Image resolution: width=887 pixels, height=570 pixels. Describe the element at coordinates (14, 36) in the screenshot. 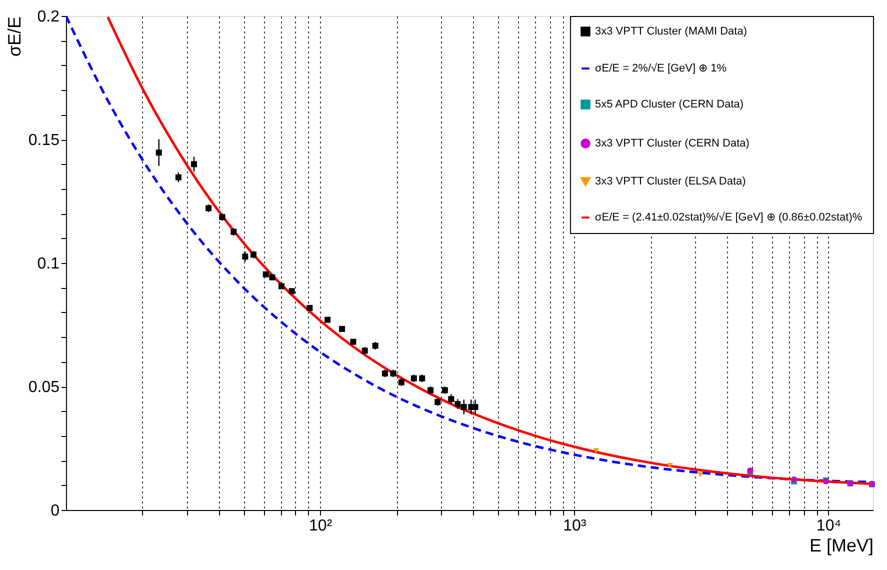

I see `y-axis-title: σE/E` at that location.